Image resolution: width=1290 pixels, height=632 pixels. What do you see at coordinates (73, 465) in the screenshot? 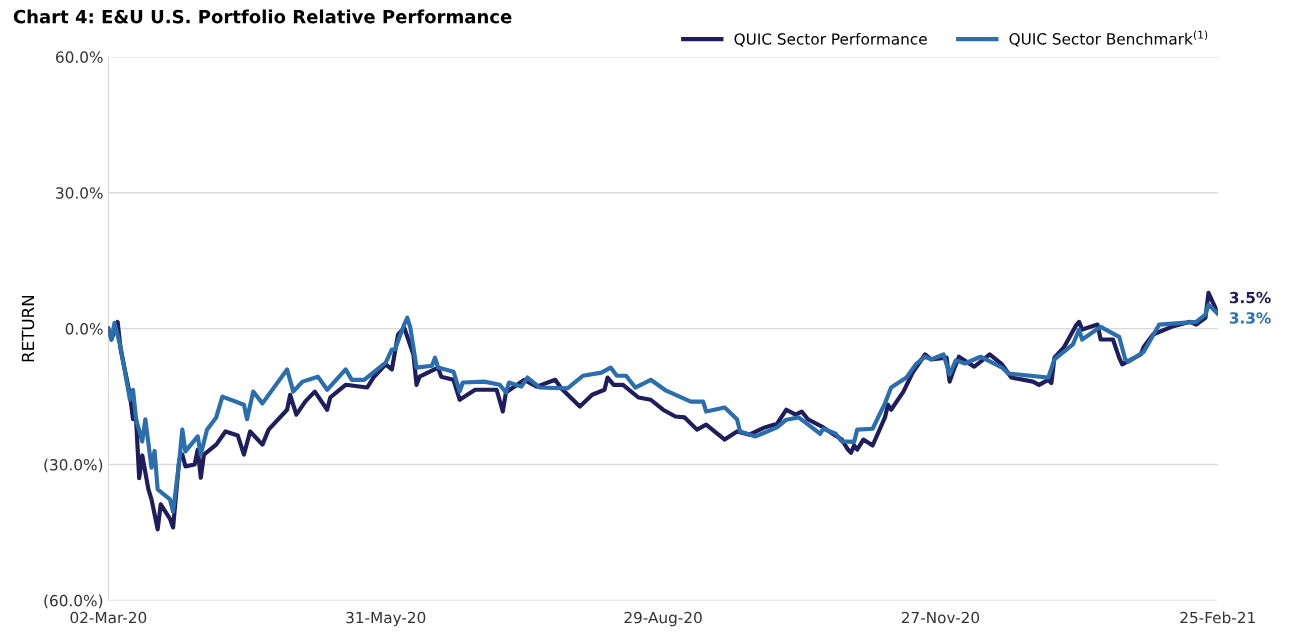
I see `y-tick-label: (30.0%)` at bounding box center [73, 465].